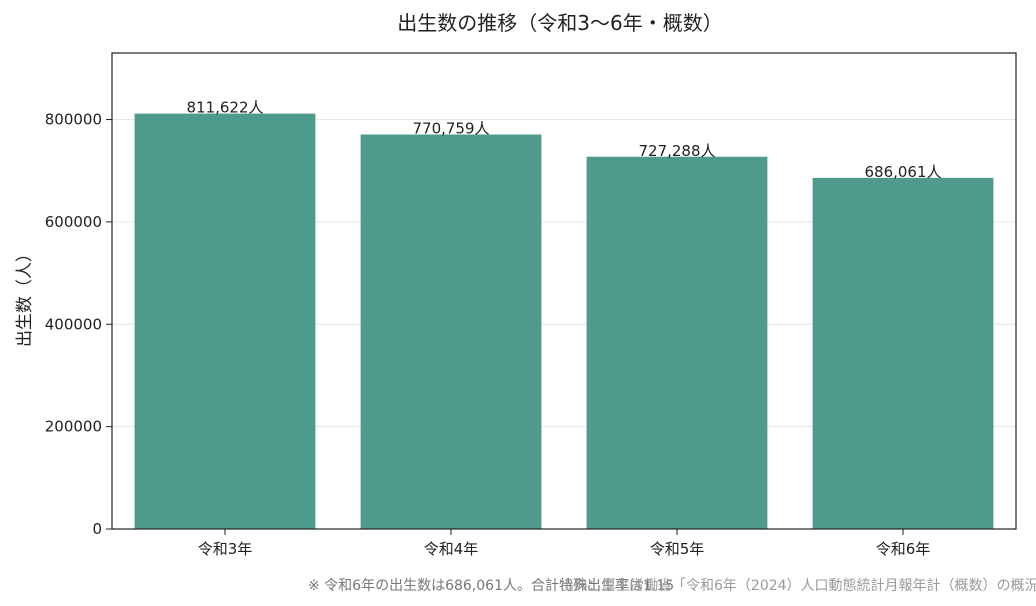 This screenshot has width=1036, height=606. I want to click on data-labels: 811,622人 770,759人 727,288人 686,061人, so click(563, 140).